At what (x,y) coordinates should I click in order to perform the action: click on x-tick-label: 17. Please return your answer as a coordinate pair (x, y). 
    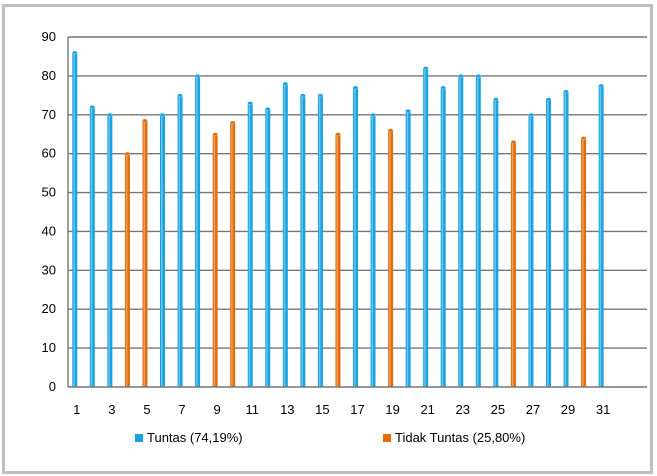
    Looking at the image, I should click on (357, 409).